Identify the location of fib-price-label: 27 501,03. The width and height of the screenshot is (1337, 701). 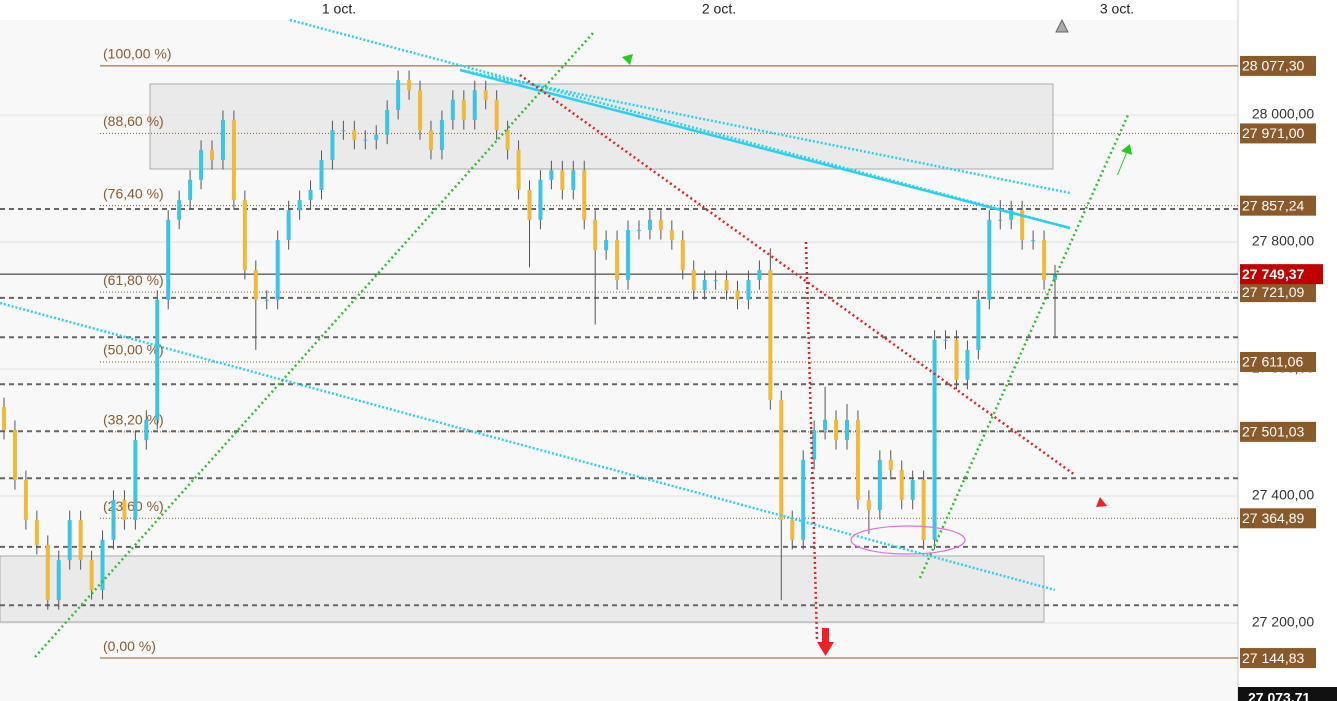
(1273, 432).